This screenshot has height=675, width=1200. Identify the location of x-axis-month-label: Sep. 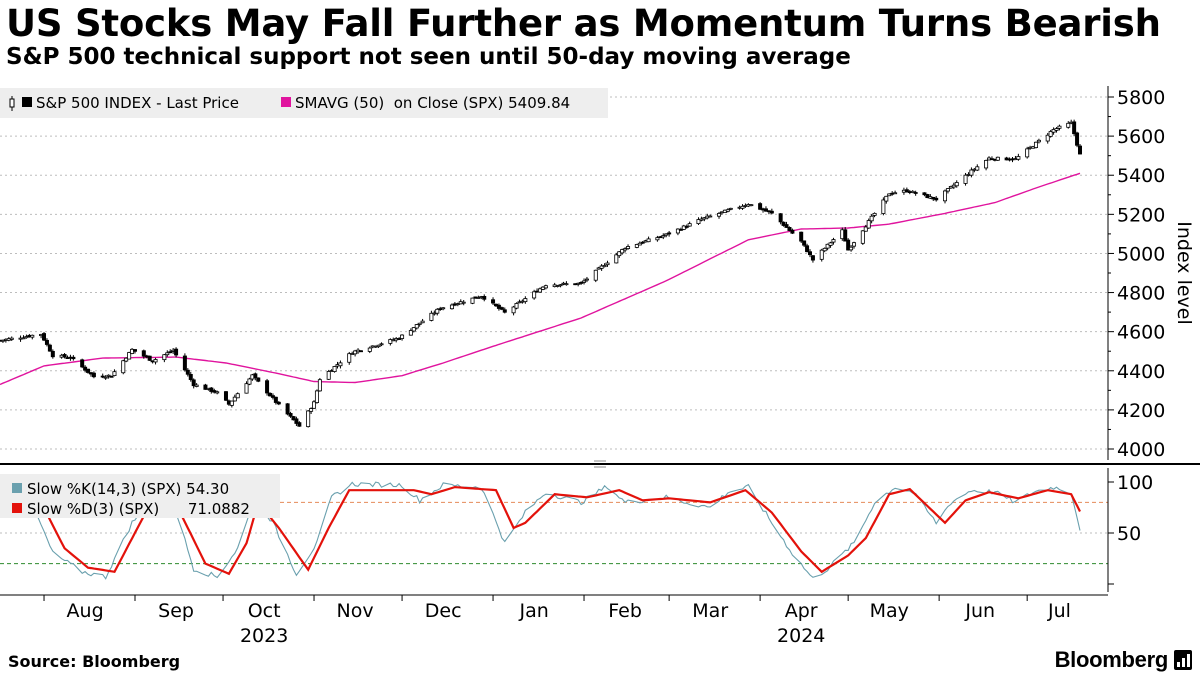
(176, 611).